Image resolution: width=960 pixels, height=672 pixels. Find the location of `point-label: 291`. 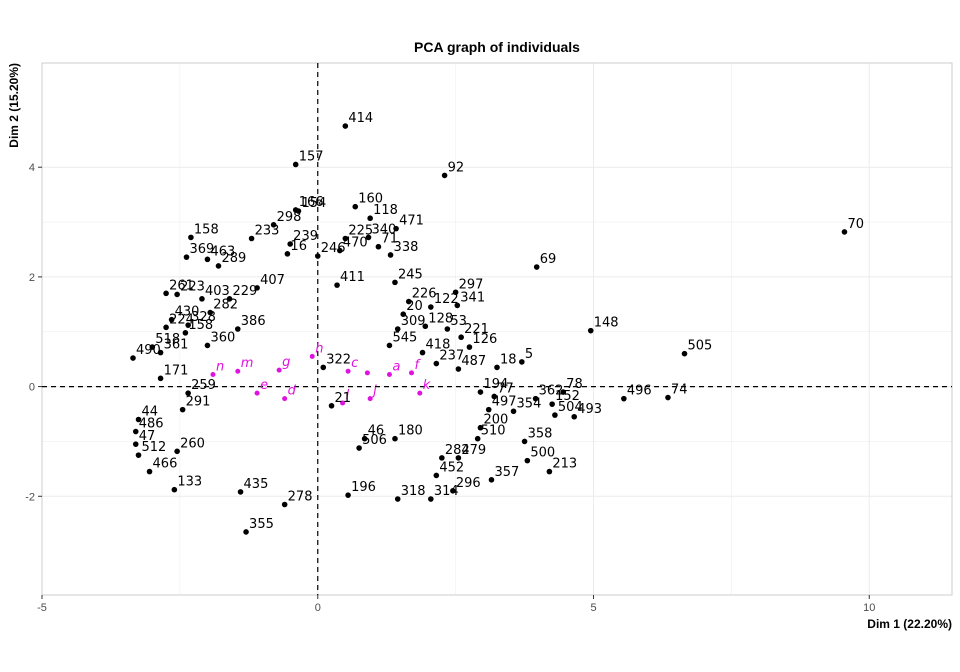

point-label: 291 is located at coordinates (198, 402).